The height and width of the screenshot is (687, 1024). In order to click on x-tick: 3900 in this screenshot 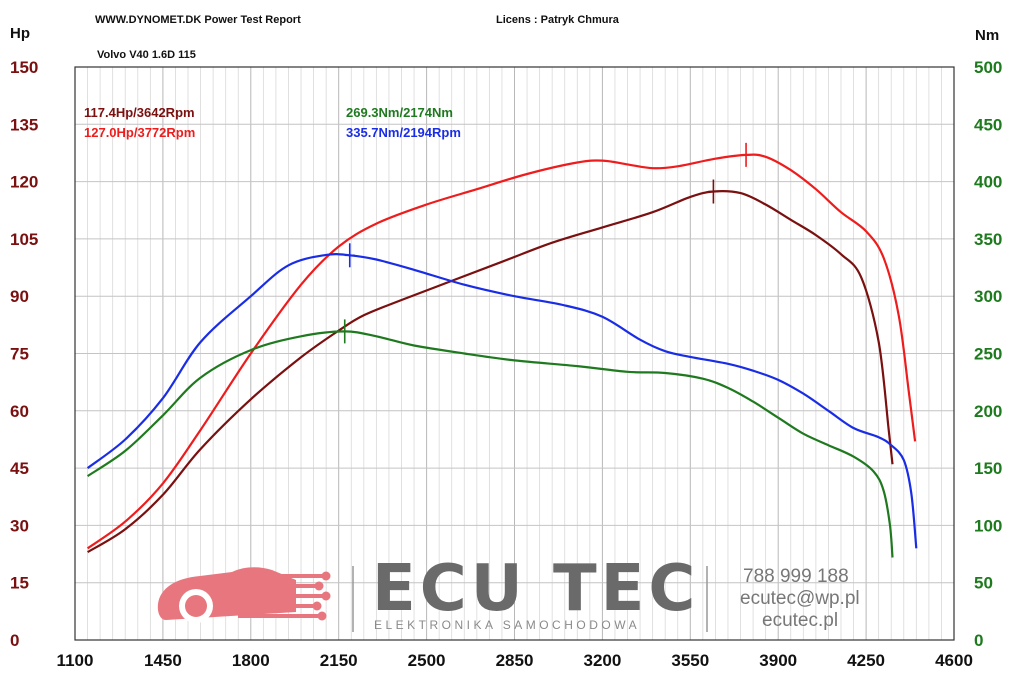, I will do `click(778, 660)`.